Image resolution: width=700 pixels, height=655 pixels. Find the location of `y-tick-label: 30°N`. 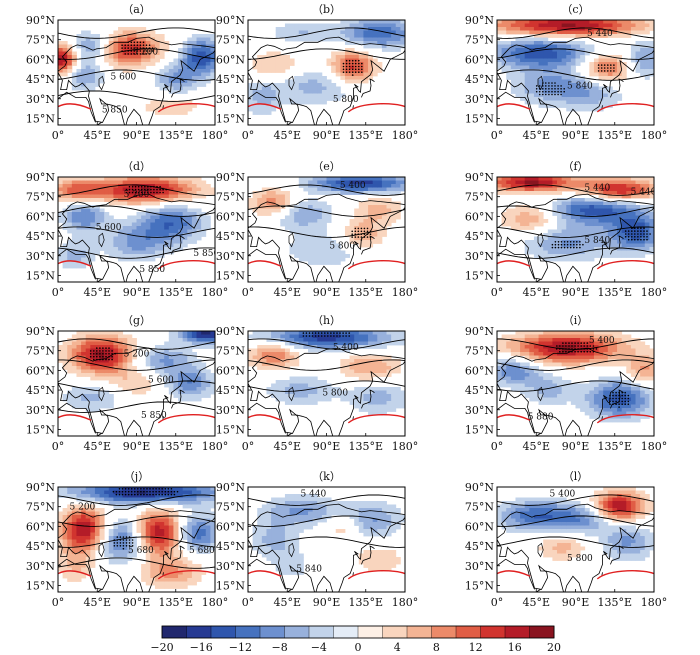

y-tick-label: 30°N is located at coordinates (40, 99).